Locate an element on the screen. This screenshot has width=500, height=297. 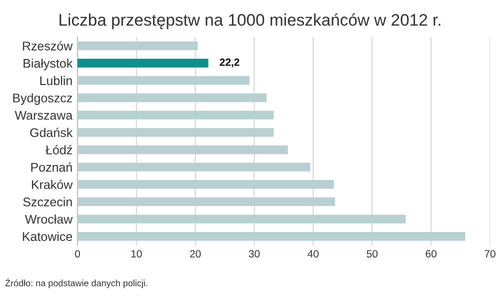
x-tick-label: 0 is located at coordinates (77, 254).